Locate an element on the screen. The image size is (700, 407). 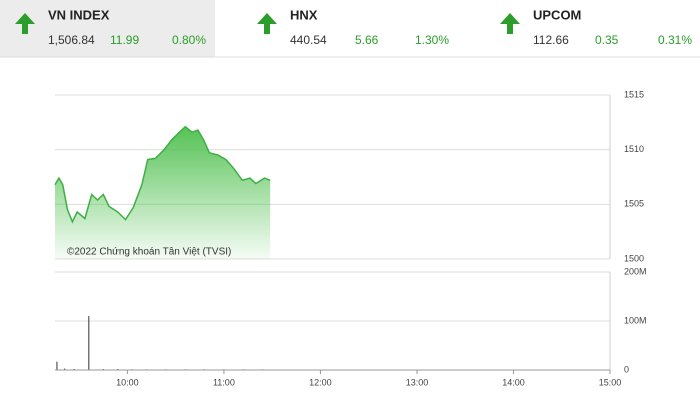
index-name: UPCOM is located at coordinates (557, 14).